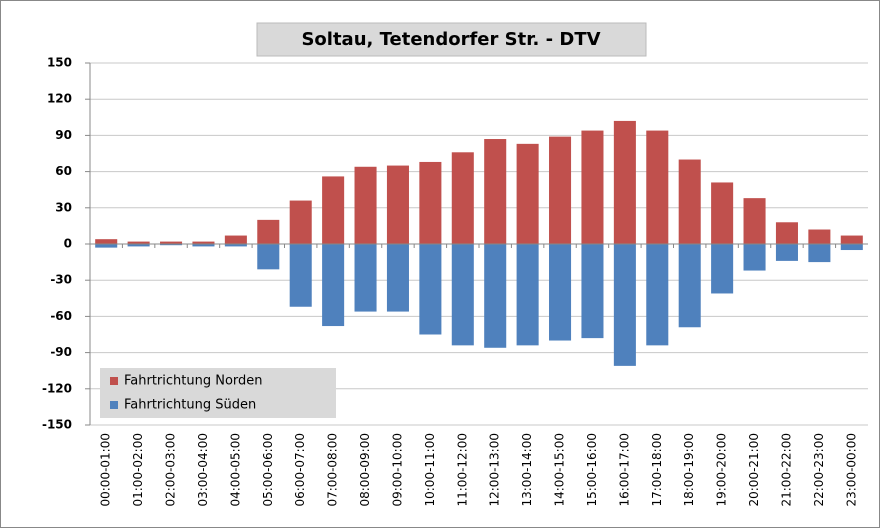 This screenshot has height=529, width=881. I want to click on x-tick-label: 07:00-08:00, so click(333, 470).